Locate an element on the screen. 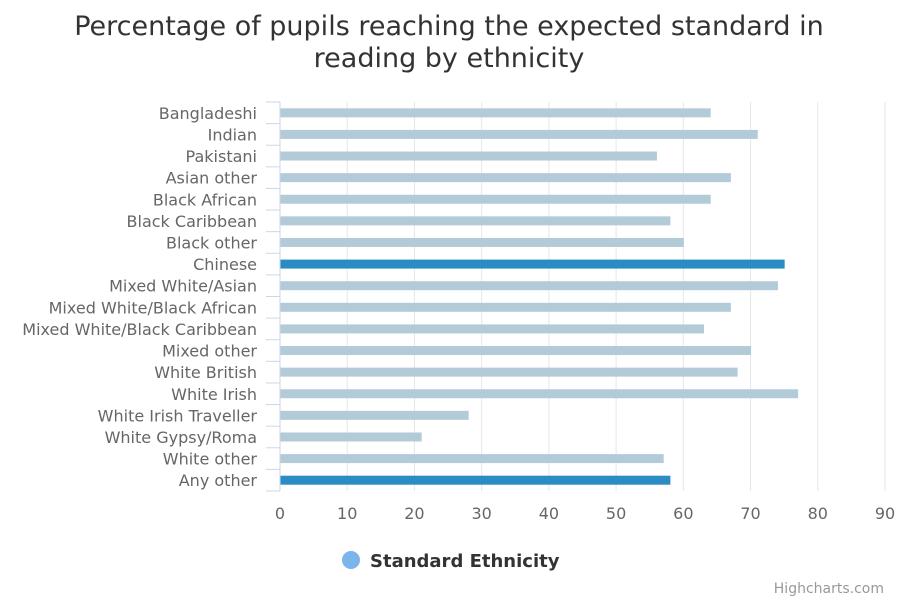  category-label: Mixed other is located at coordinates (209, 351).